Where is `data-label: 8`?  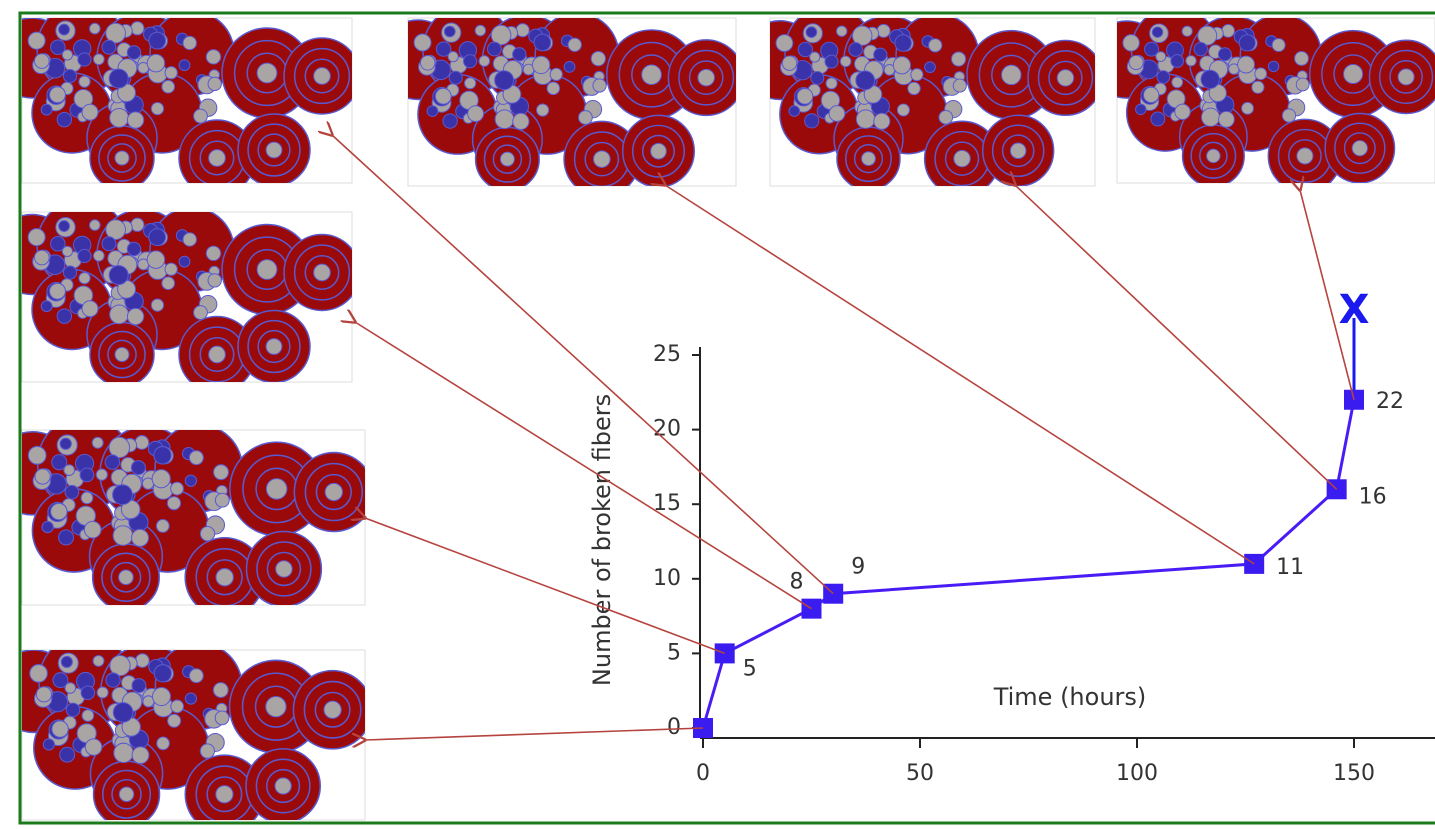 data-label: 8 is located at coordinates (797, 582).